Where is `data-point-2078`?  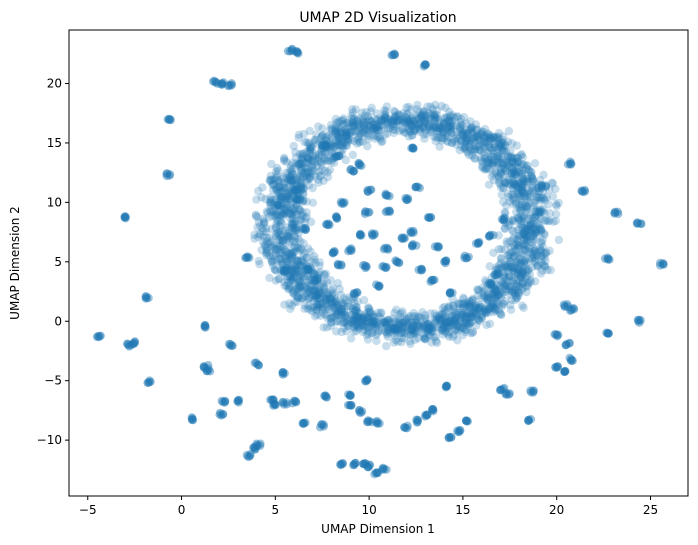 data-point-2078 is located at coordinates (342, 124).